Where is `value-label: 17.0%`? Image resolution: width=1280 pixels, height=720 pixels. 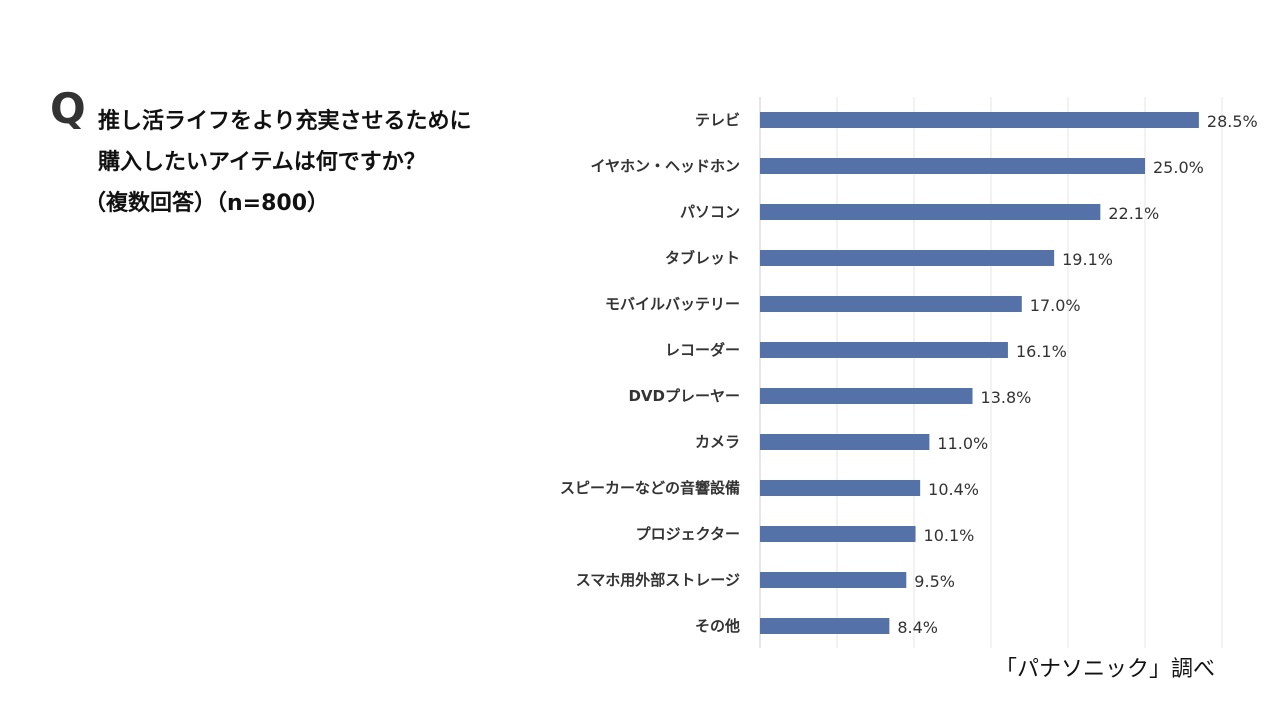 value-label: 17.0% is located at coordinates (1055, 305).